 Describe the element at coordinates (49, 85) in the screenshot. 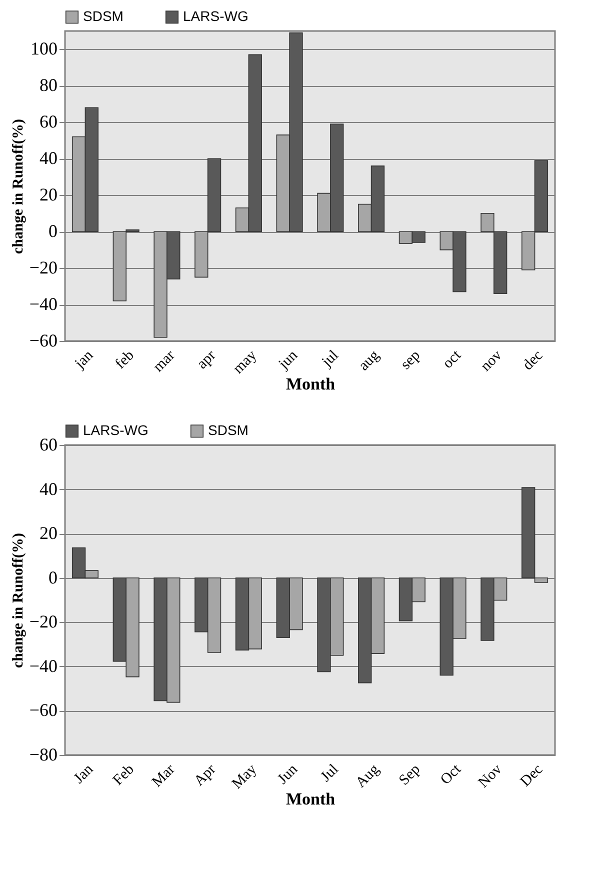

I see `y-tick-label: 80` at that location.